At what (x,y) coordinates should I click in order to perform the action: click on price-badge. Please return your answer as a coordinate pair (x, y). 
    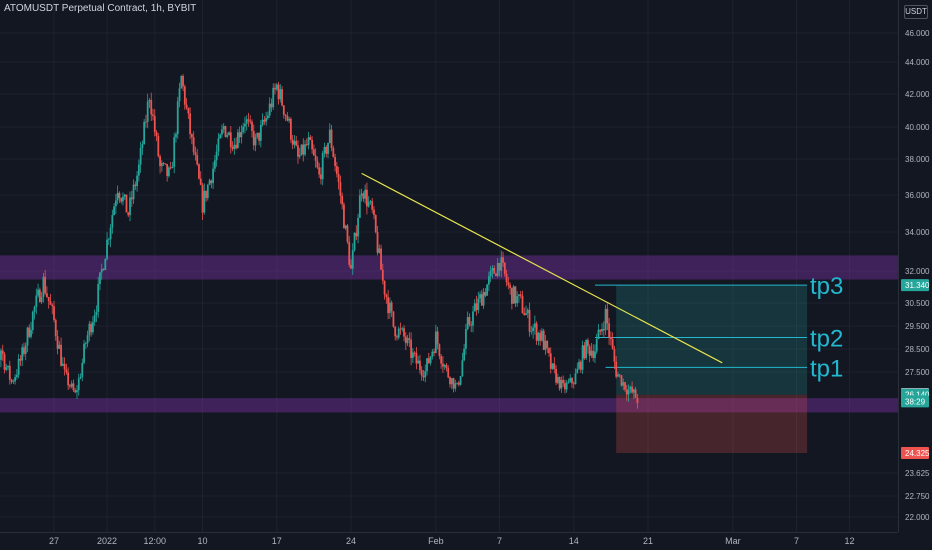
    Looking at the image, I should click on (915, 285).